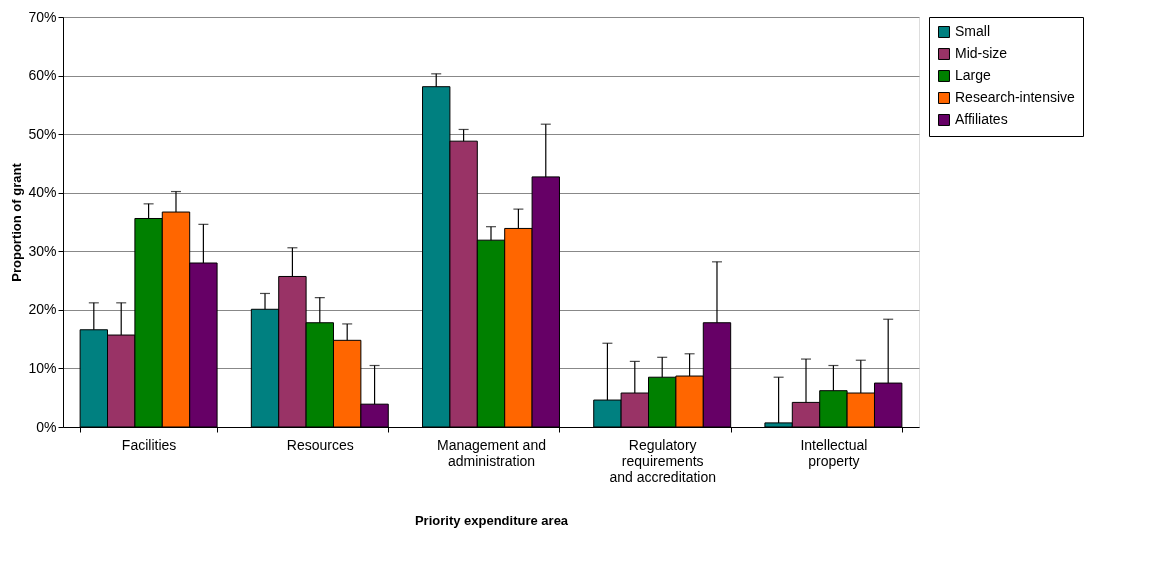 The height and width of the screenshot is (563, 1155). What do you see at coordinates (42, 192) in the screenshot?
I see `y-tick-label: 40%` at bounding box center [42, 192].